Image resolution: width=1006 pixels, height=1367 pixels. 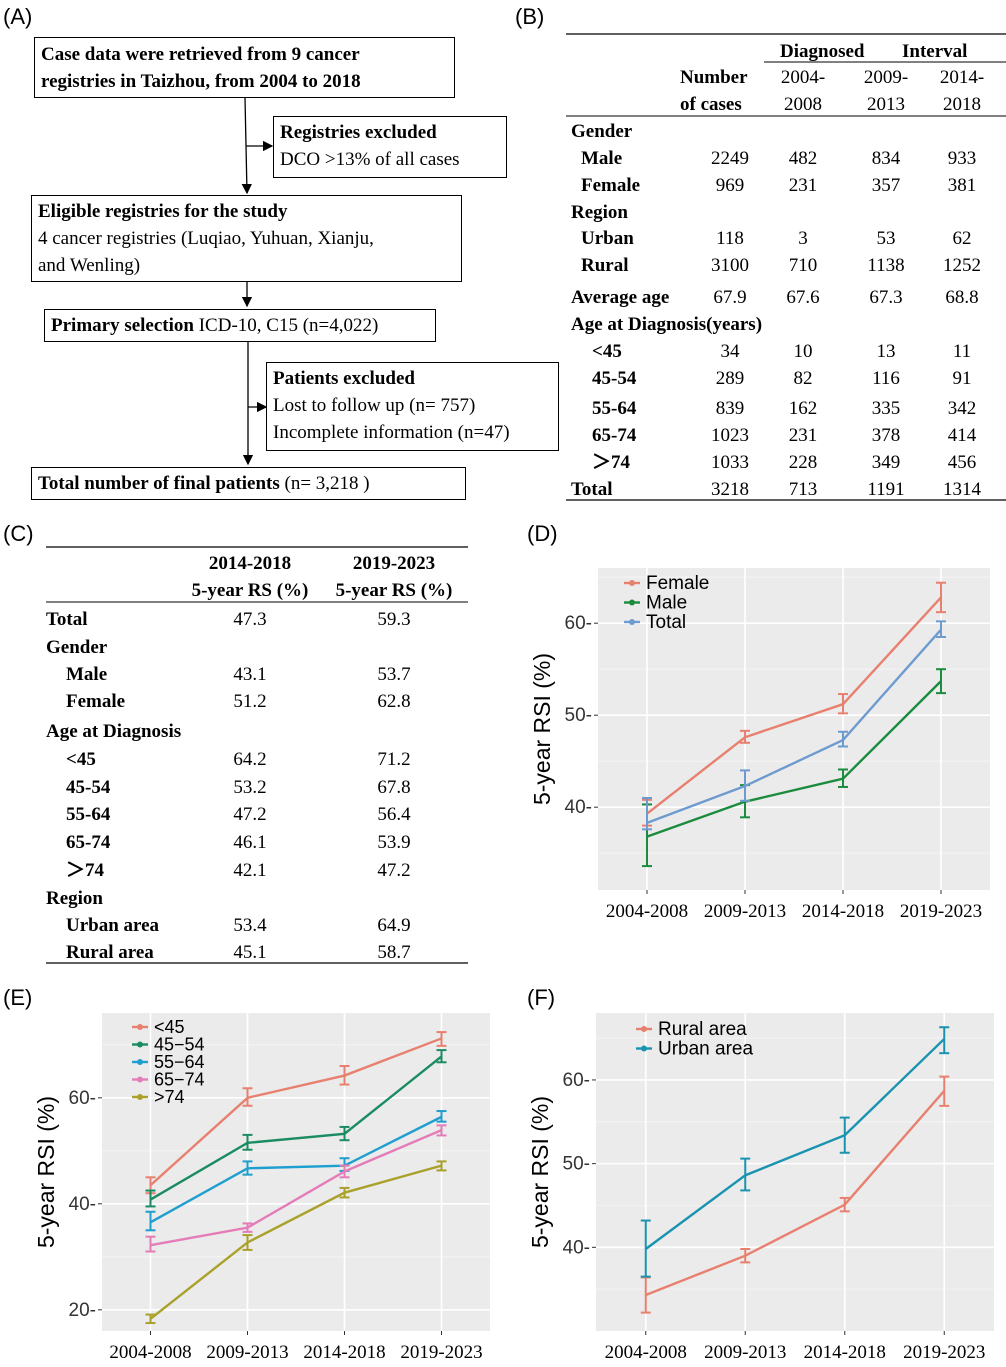 What do you see at coordinates (730, 265) in the screenshot?
I see `table-b-cell: 3100` at bounding box center [730, 265].